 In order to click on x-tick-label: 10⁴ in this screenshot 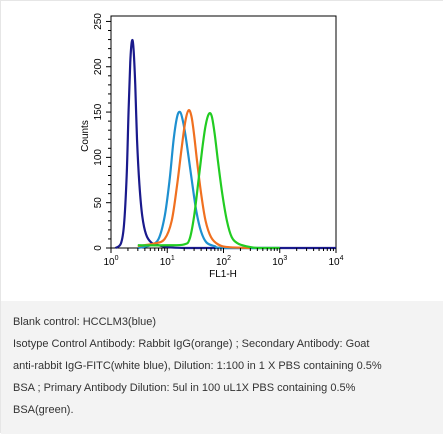, I will do `click(335, 261)`.